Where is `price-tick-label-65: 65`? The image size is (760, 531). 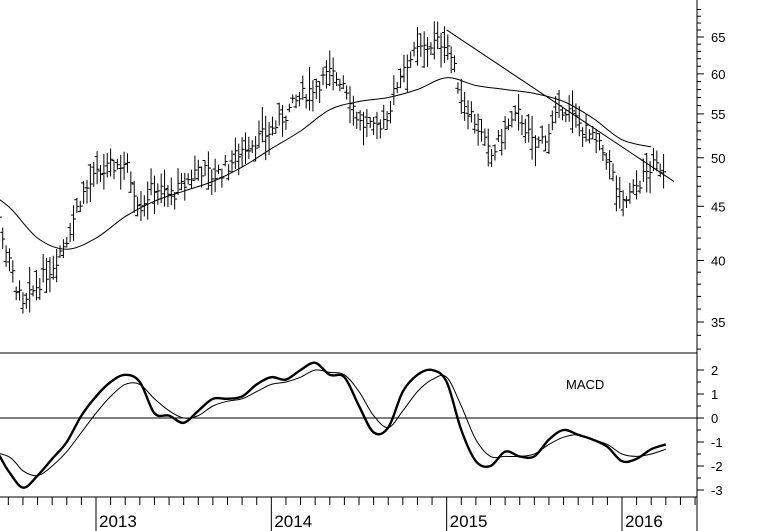 price-tick-label-65: 65 is located at coordinates (718, 37).